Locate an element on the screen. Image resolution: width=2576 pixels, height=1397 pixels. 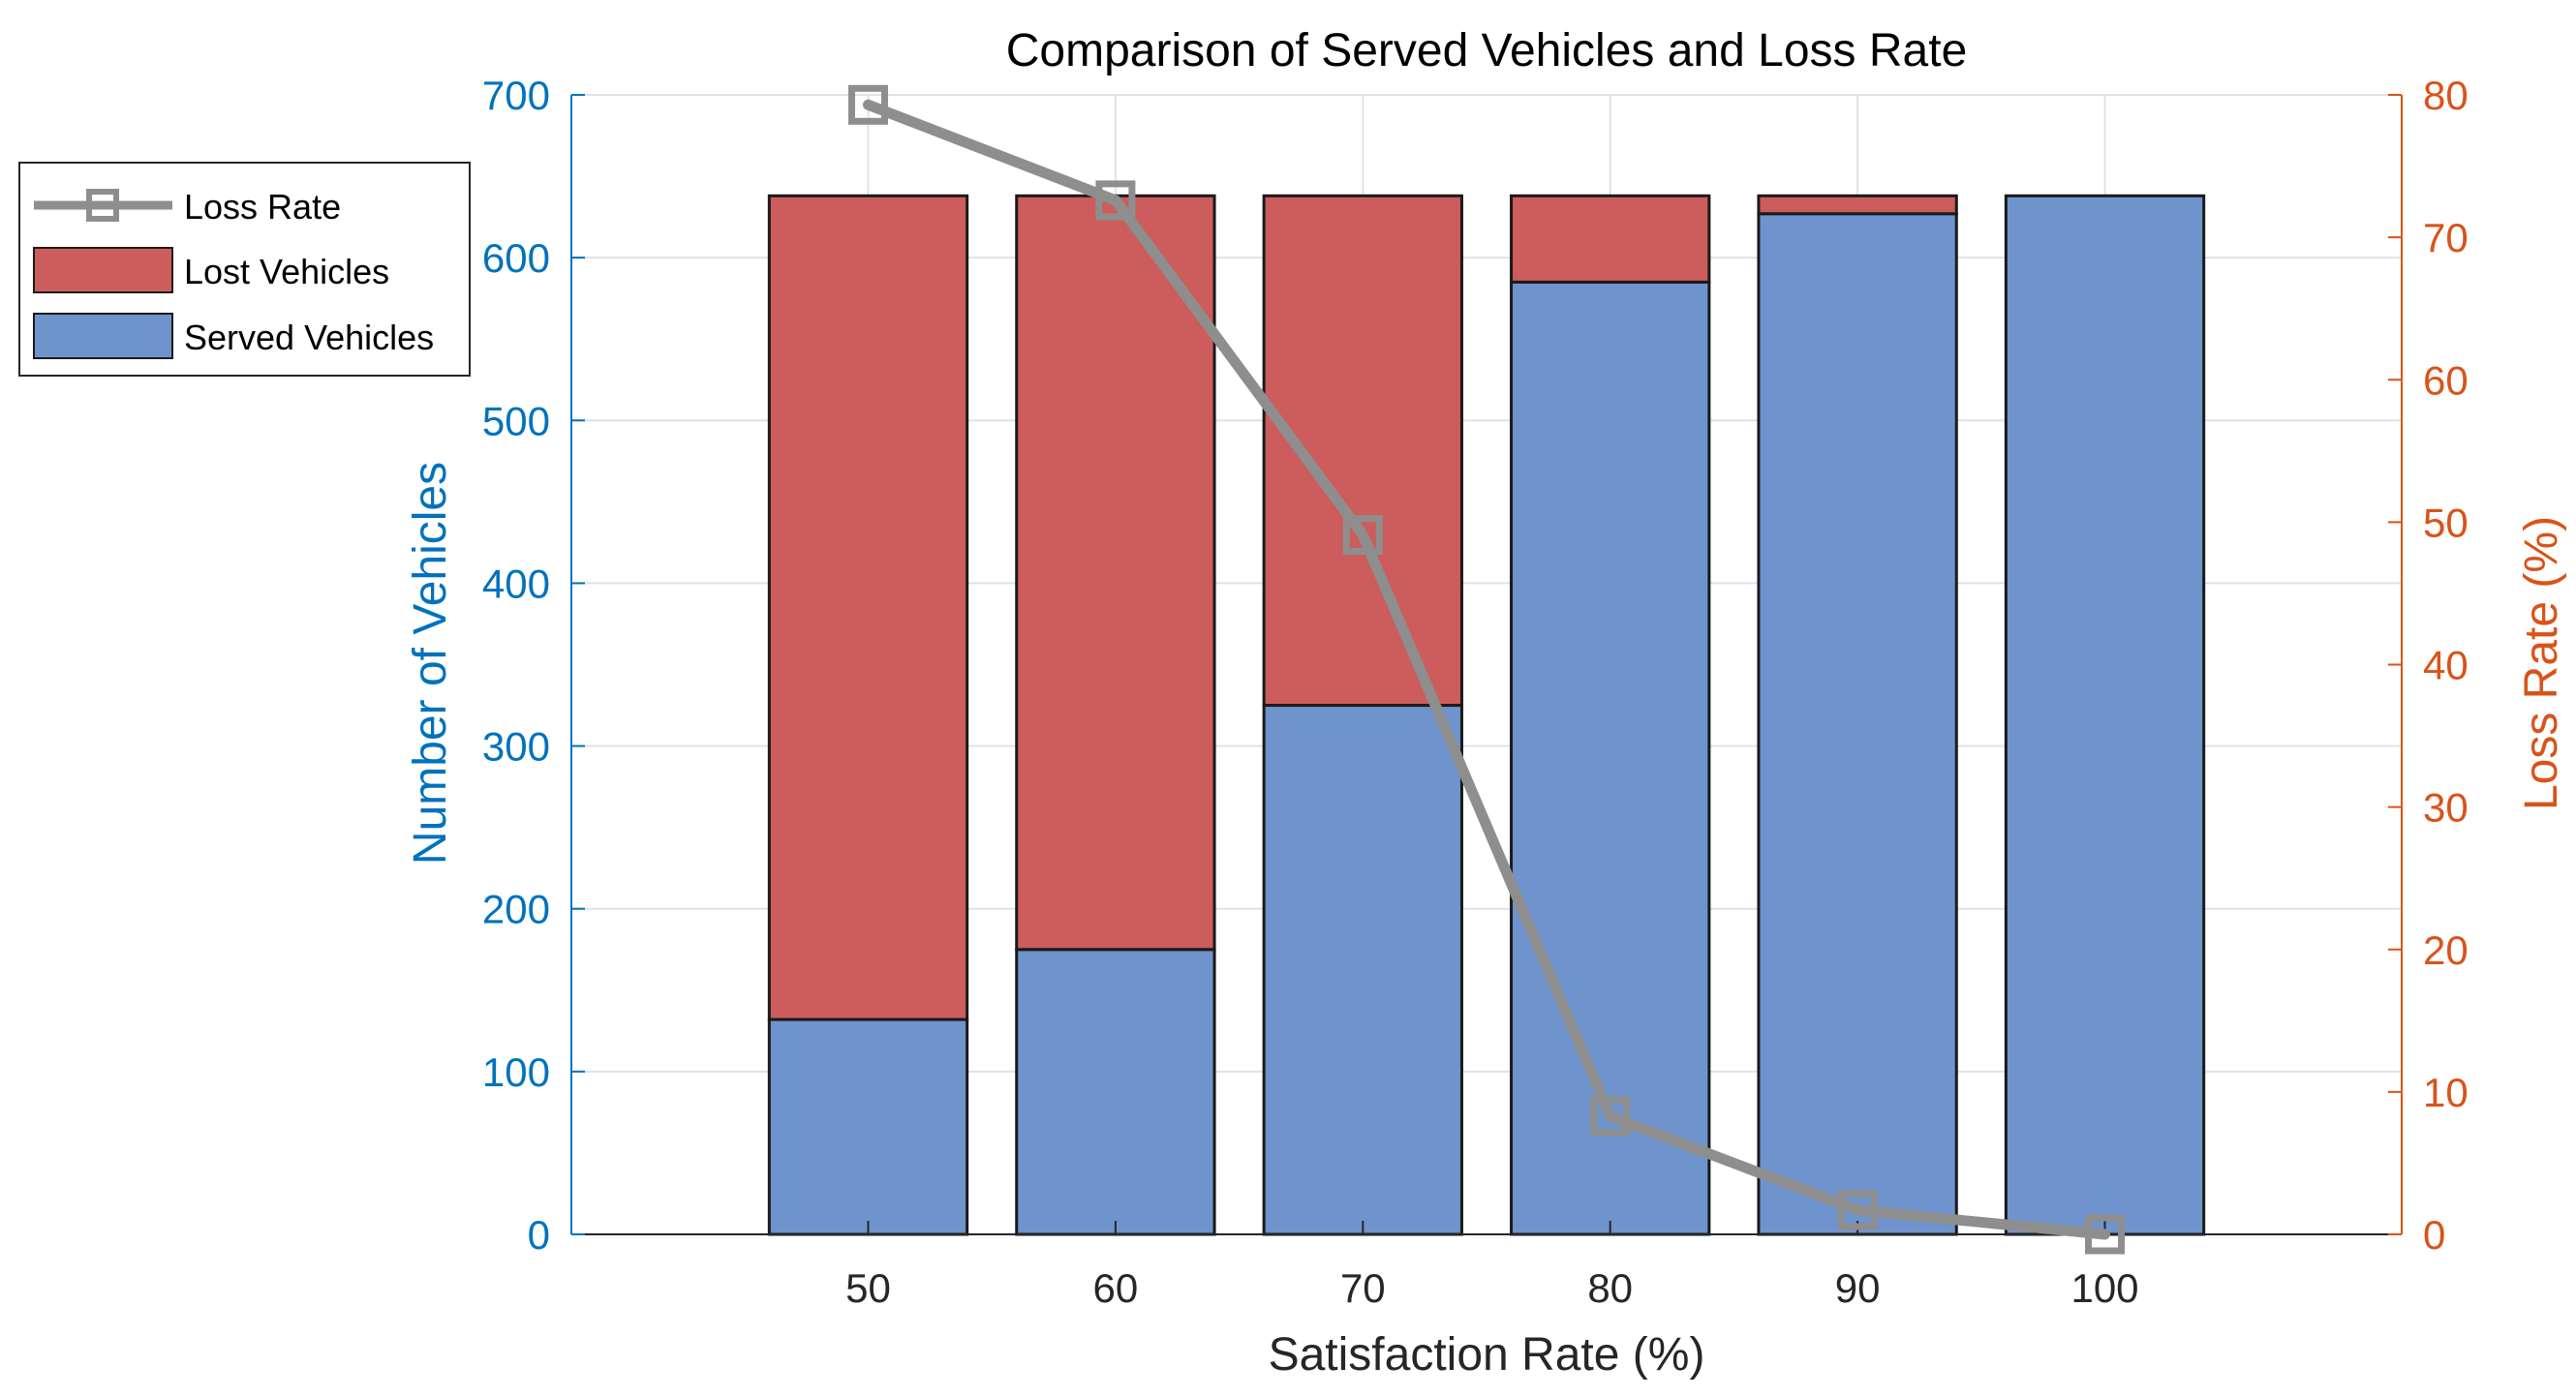
y-axis-left-label: Number of Vehicles is located at coordinates (430, 664).